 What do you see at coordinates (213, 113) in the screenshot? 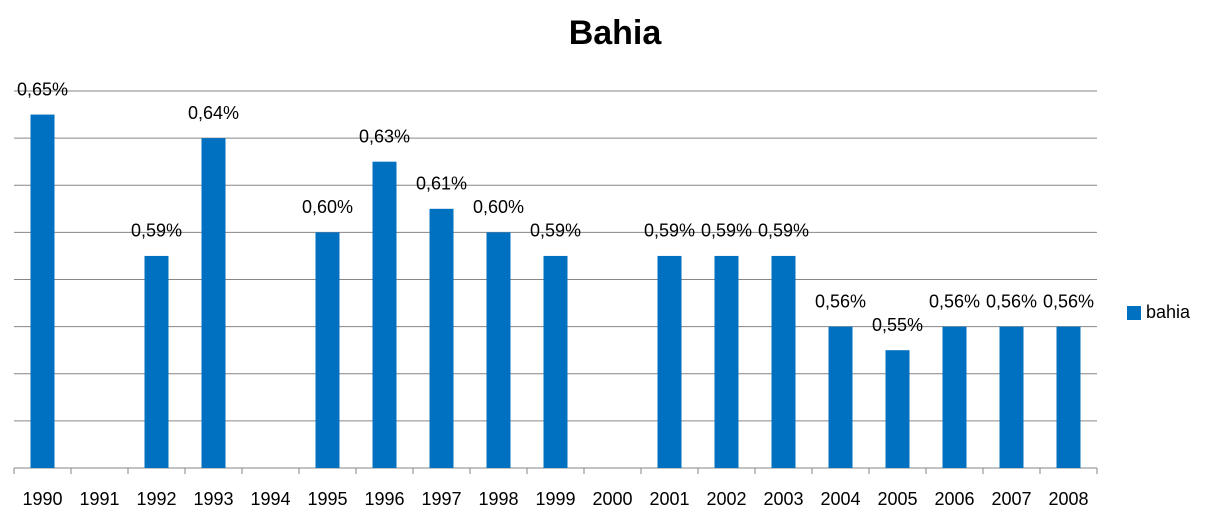
I see `data-label: 0,64%` at bounding box center [213, 113].